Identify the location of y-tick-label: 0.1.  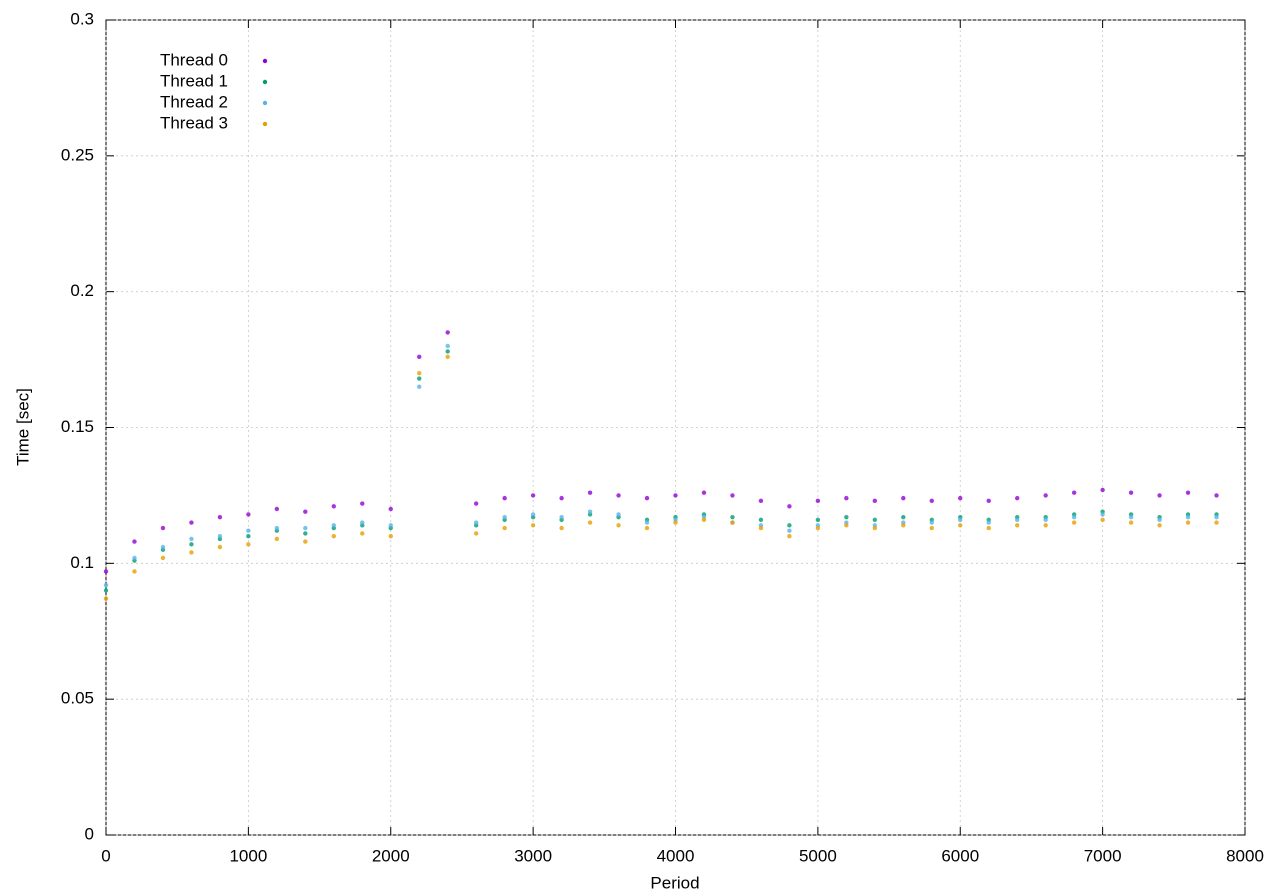
(82, 562).